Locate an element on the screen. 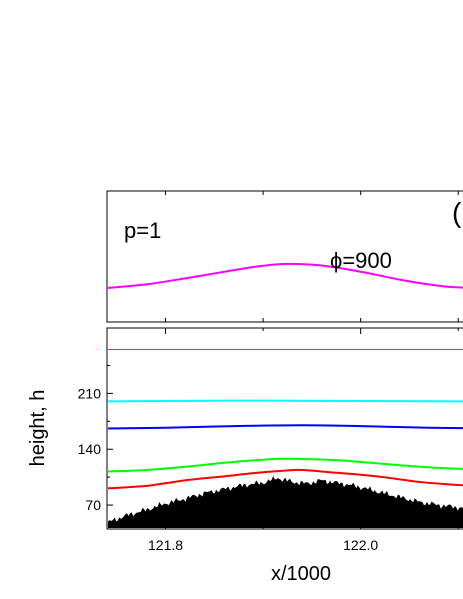 This screenshot has width=463, height=599. y-tick-label-2: 210 is located at coordinates (90, 393).